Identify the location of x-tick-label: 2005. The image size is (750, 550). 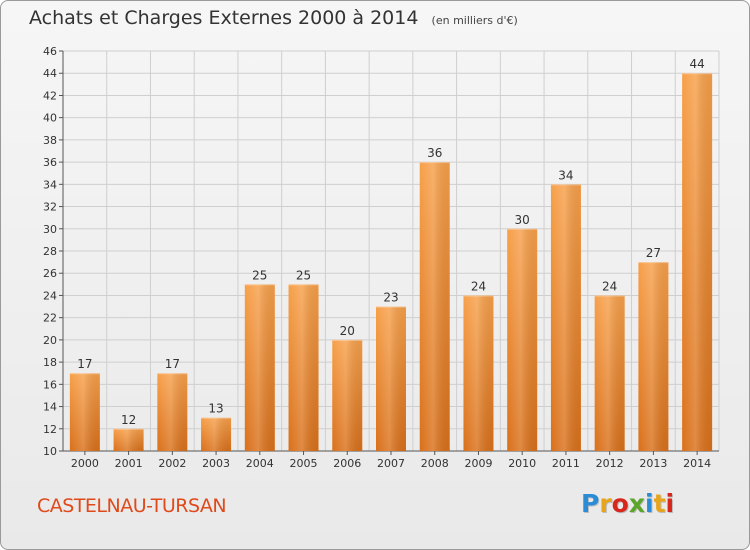
(304, 463).